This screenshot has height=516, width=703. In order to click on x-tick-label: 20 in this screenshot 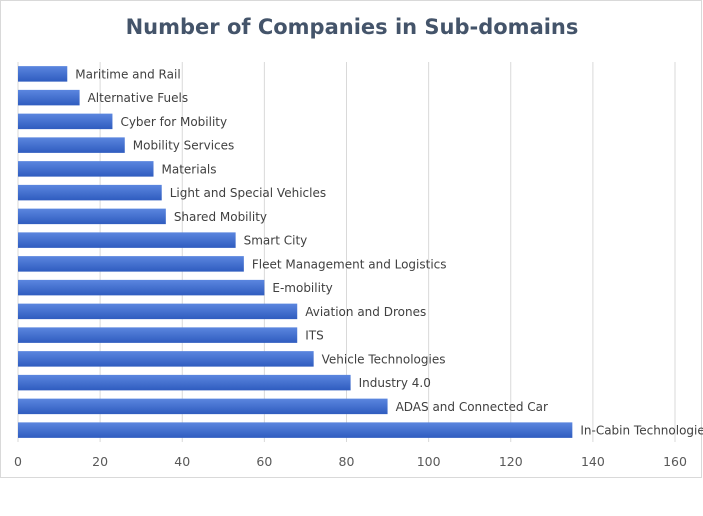, I will do `click(100, 461)`.